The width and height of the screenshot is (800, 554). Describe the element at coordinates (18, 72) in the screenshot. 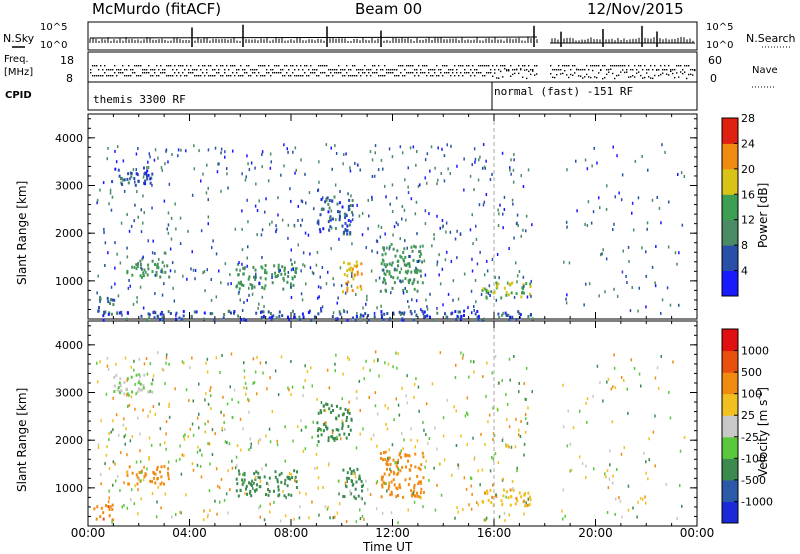

I see `freq-unit-label: [MHz]` at that location.